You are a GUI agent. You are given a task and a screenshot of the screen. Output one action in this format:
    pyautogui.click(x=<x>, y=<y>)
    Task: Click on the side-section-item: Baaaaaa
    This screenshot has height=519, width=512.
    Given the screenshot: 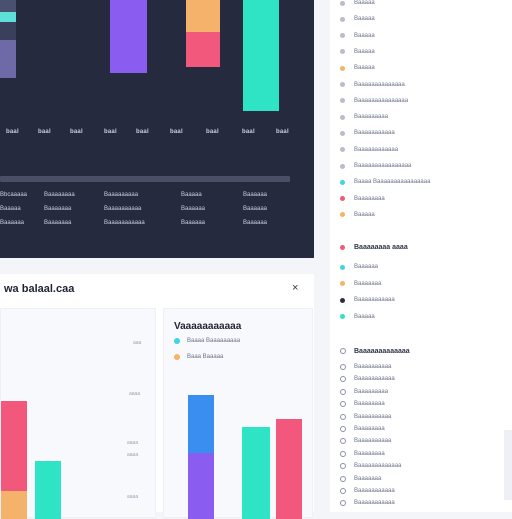 What is the action you would take?
    pyautogui.click(x=359, y=267)
    